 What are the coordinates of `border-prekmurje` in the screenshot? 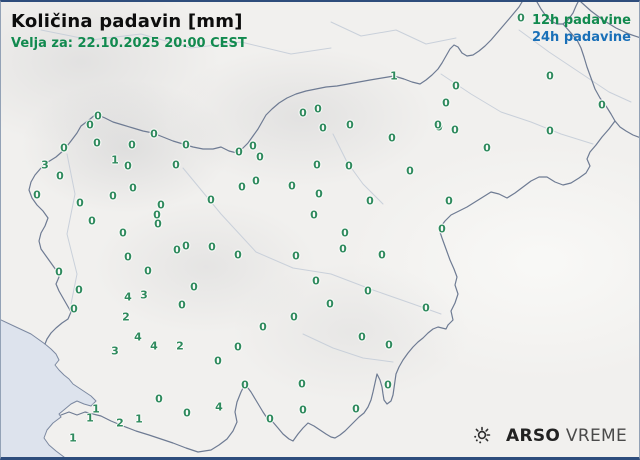 It's located at (557, 13).